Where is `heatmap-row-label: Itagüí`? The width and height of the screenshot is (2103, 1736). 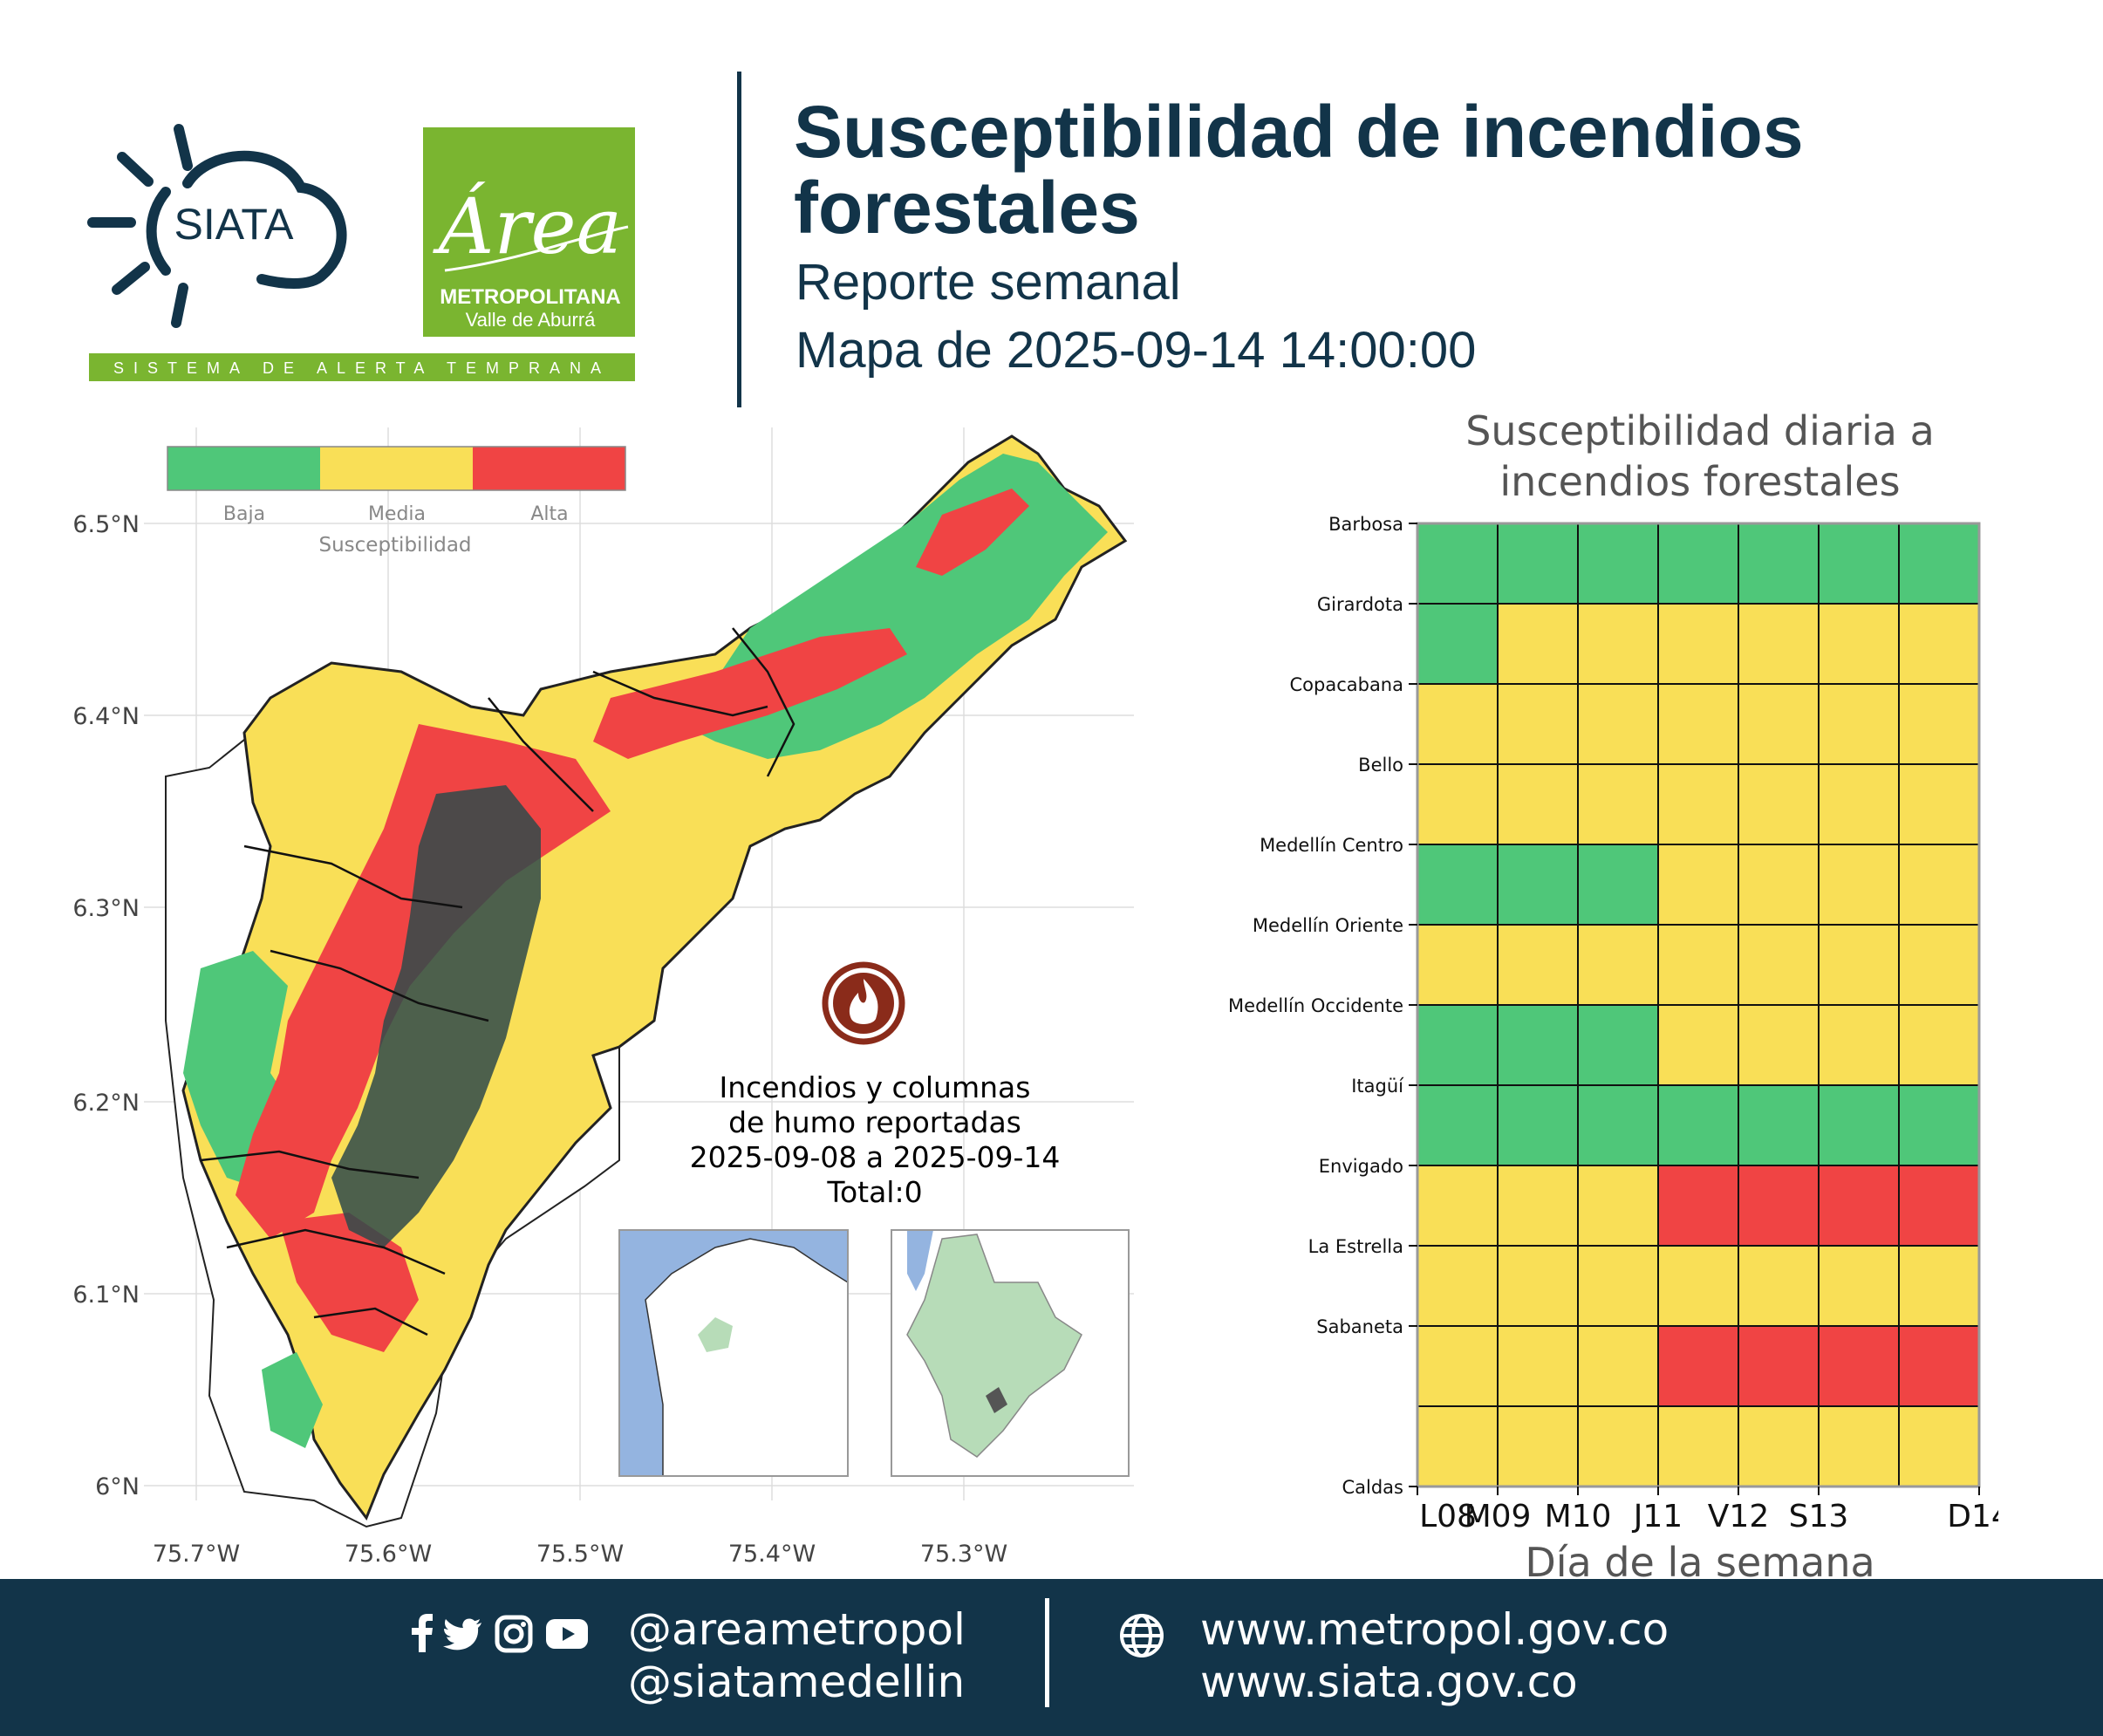 heatmap-row-label: Itagüí is located at coordinates (1377, 1086).